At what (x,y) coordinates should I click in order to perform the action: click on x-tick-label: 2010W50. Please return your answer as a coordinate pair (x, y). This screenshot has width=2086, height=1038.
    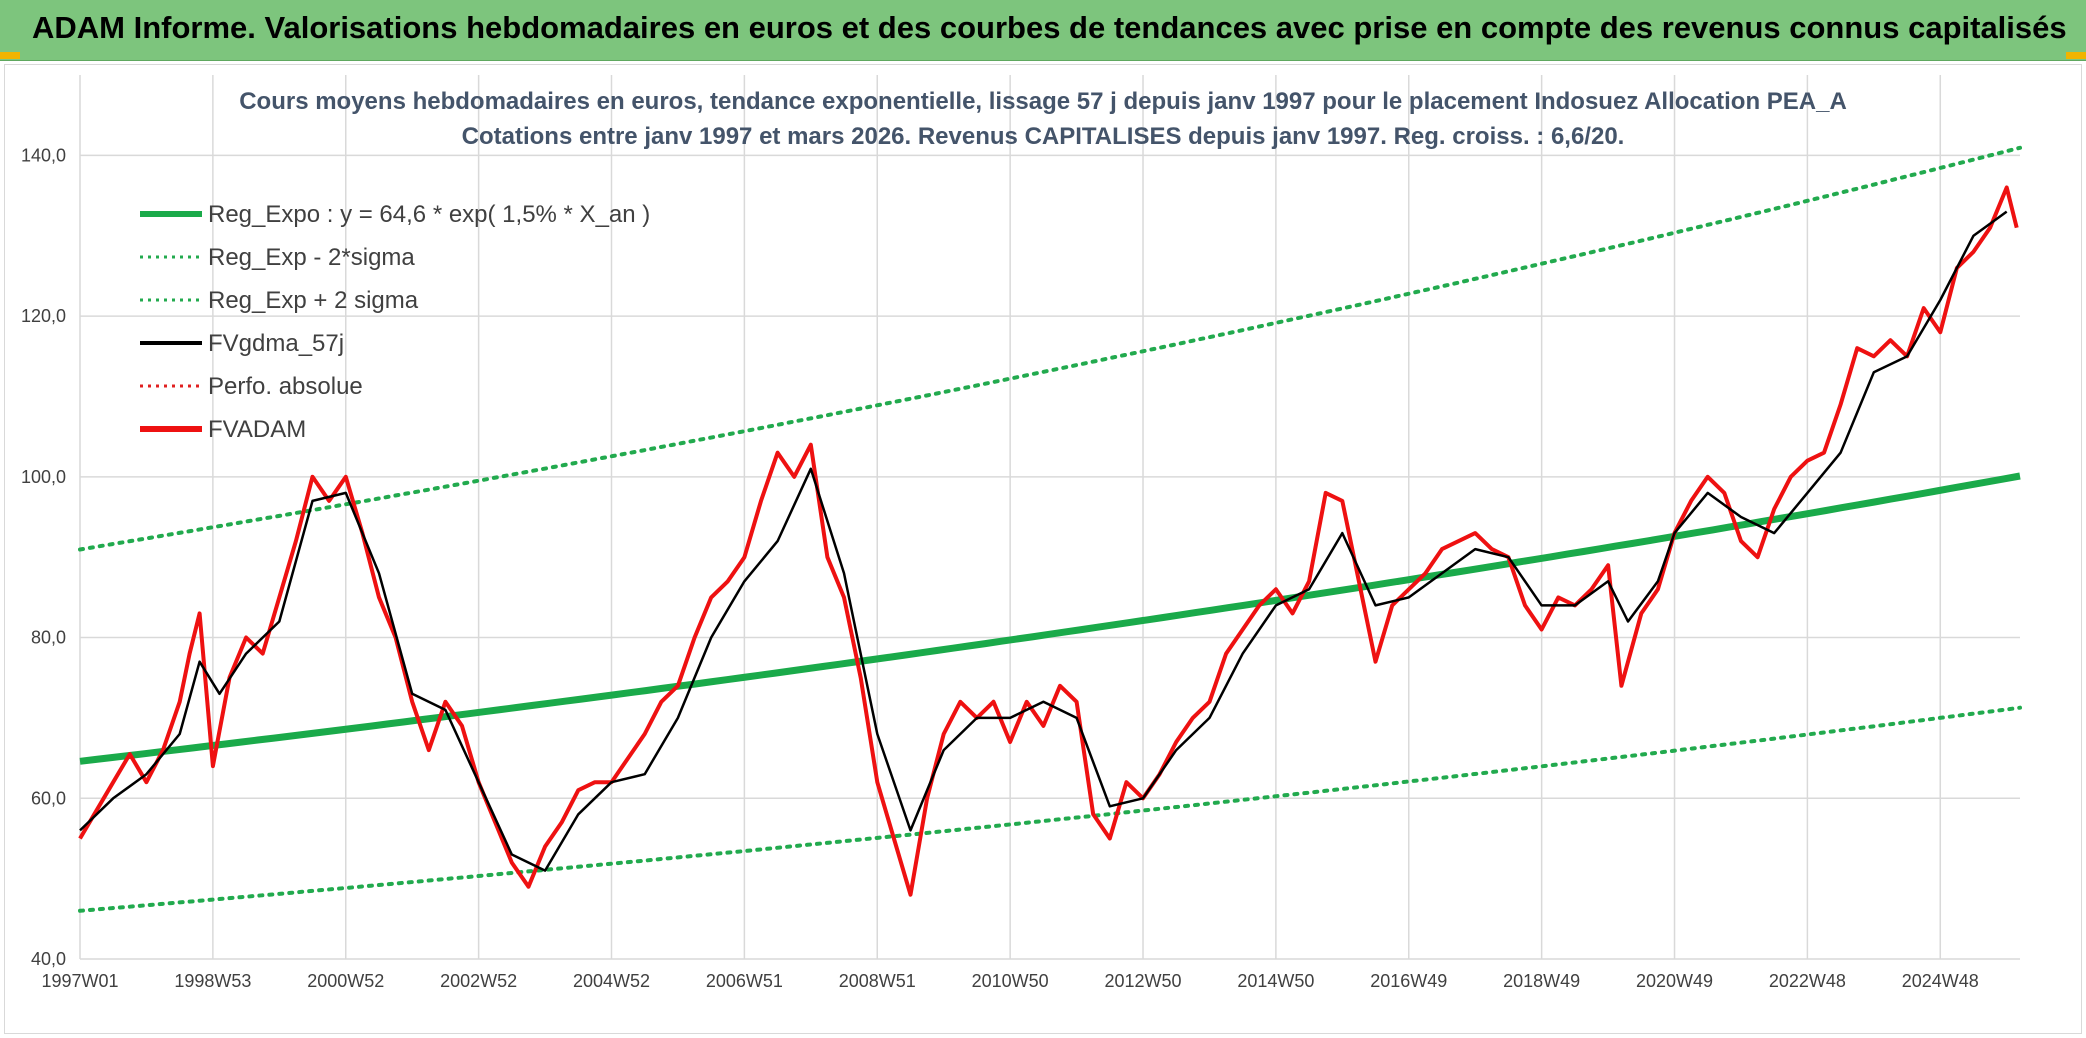
    Looking at the image, I should click on (1010, 981).